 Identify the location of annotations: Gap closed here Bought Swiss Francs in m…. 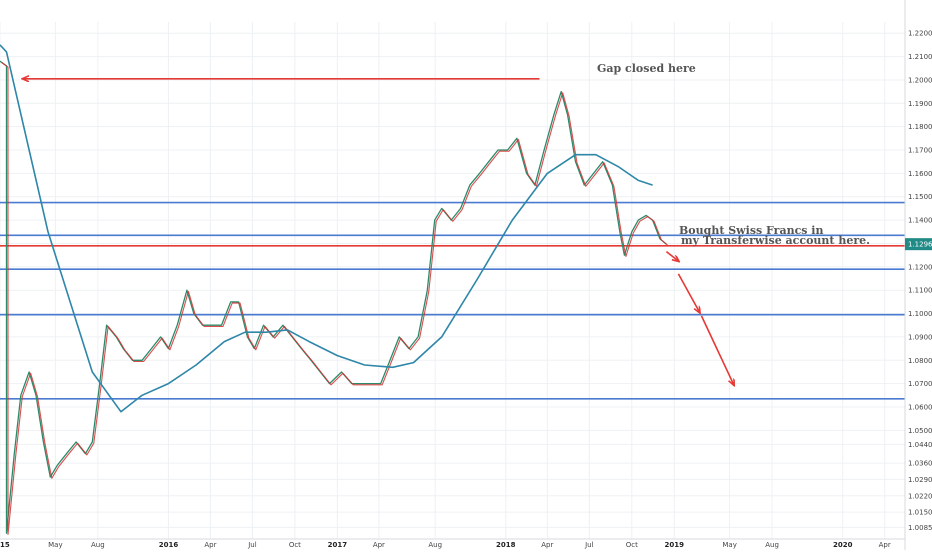
(733, 154).